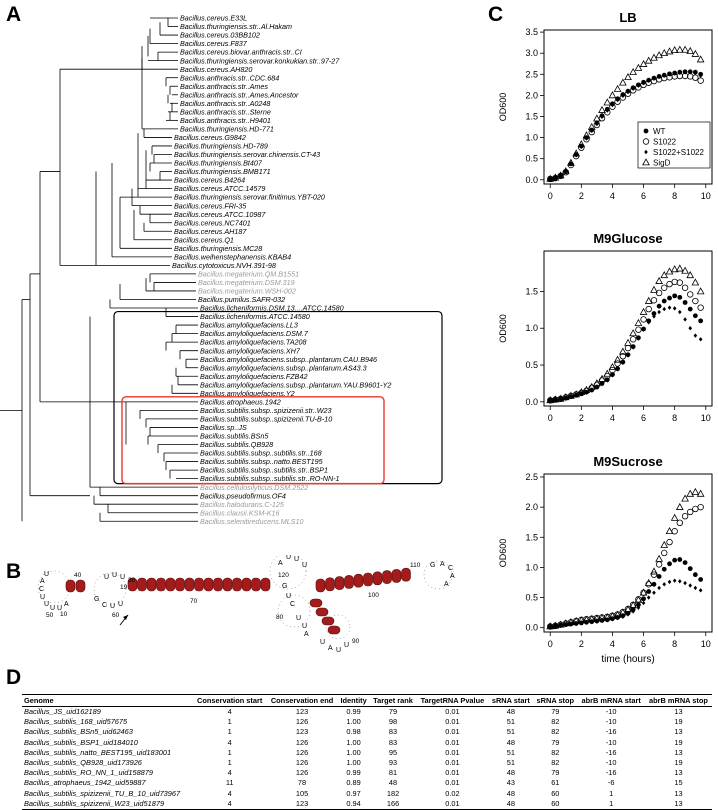  I want to click on nucleotide-number: 80, so click(280, 617).